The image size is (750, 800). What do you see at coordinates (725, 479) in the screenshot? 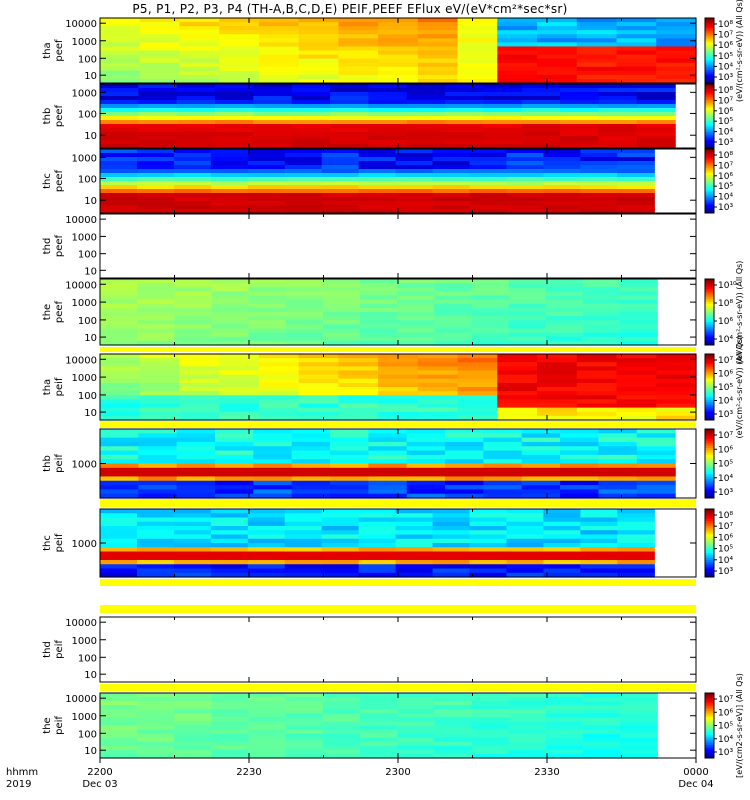
I see `colorbar-tick-label: 10⁴` at bounding box center [725, 479].